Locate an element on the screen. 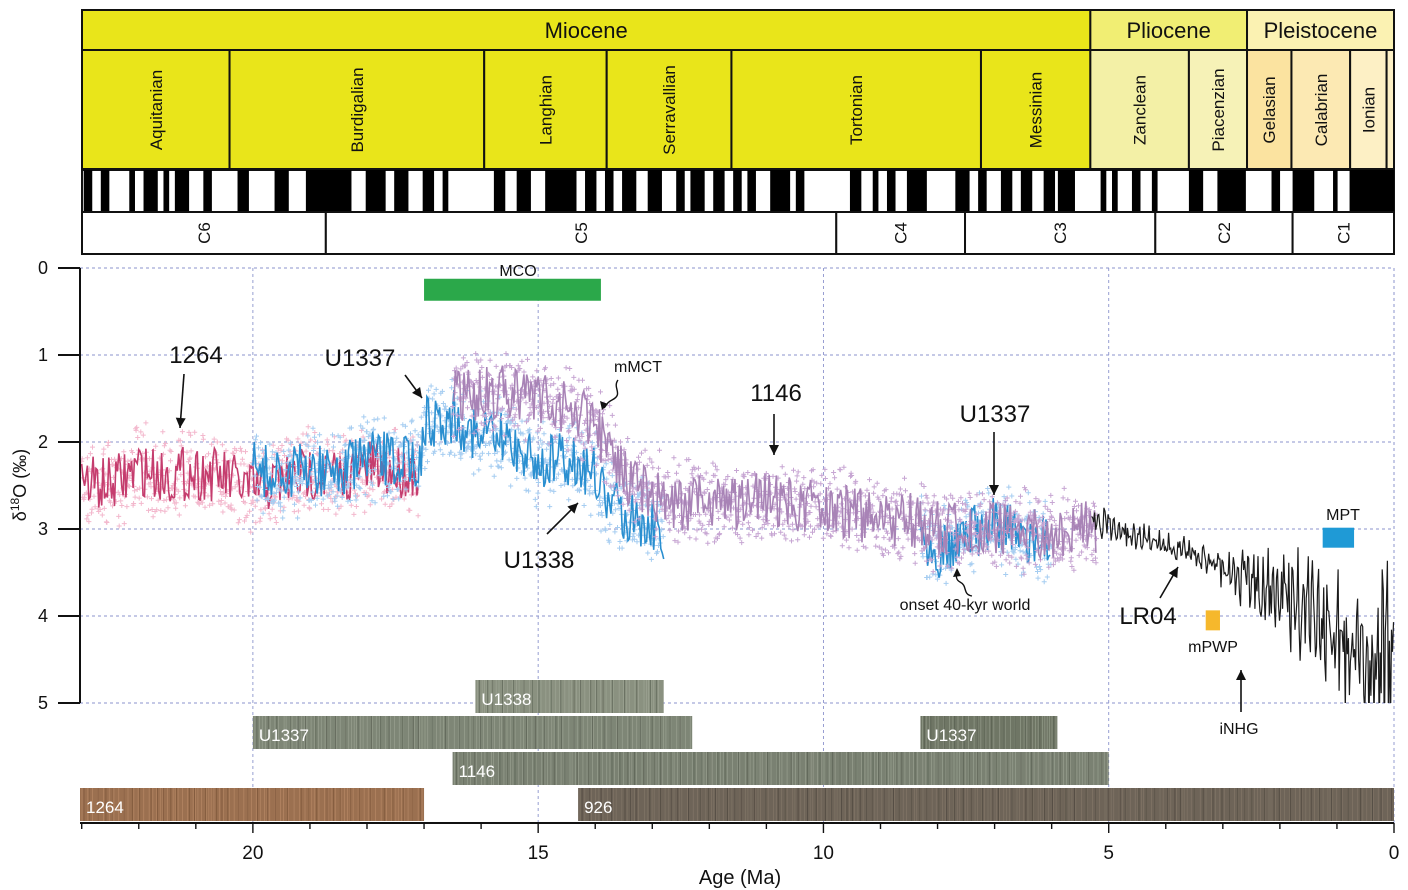  stage-label: Ionian is located at coordinates (1368, 110).